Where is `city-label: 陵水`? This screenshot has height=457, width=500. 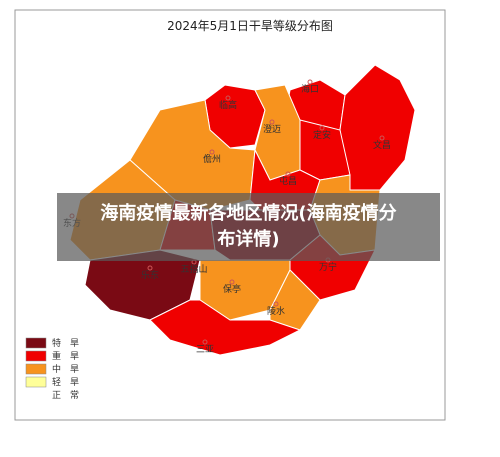 city-label: 陵水 is located at coordinates (276, 311).